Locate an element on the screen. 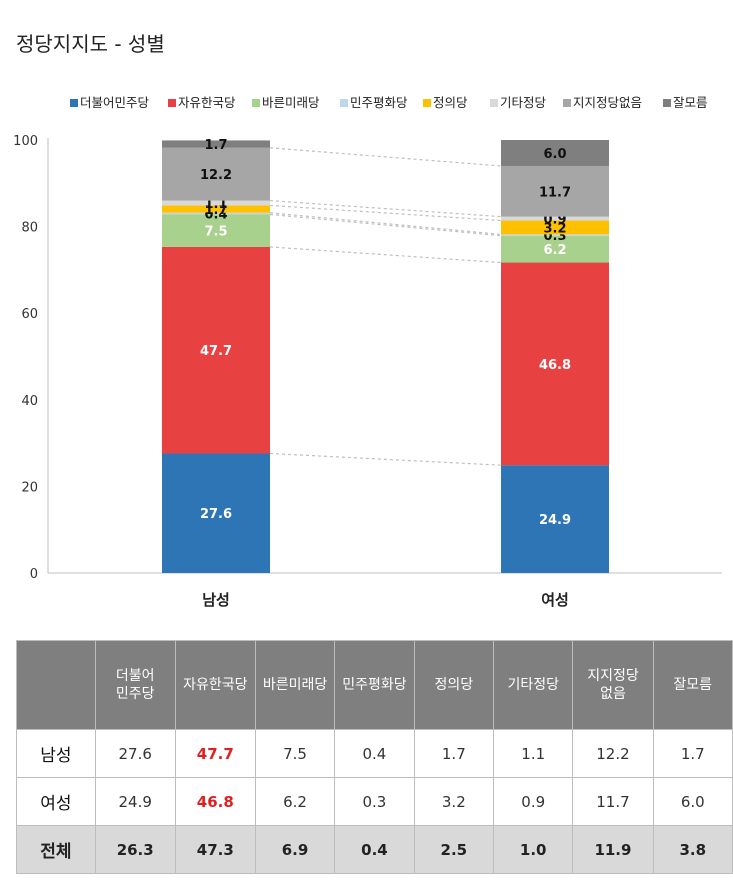 This screenshot has width=733, height=887. table-header-cell: 자유한국당 is located at coordinates (215, 685).